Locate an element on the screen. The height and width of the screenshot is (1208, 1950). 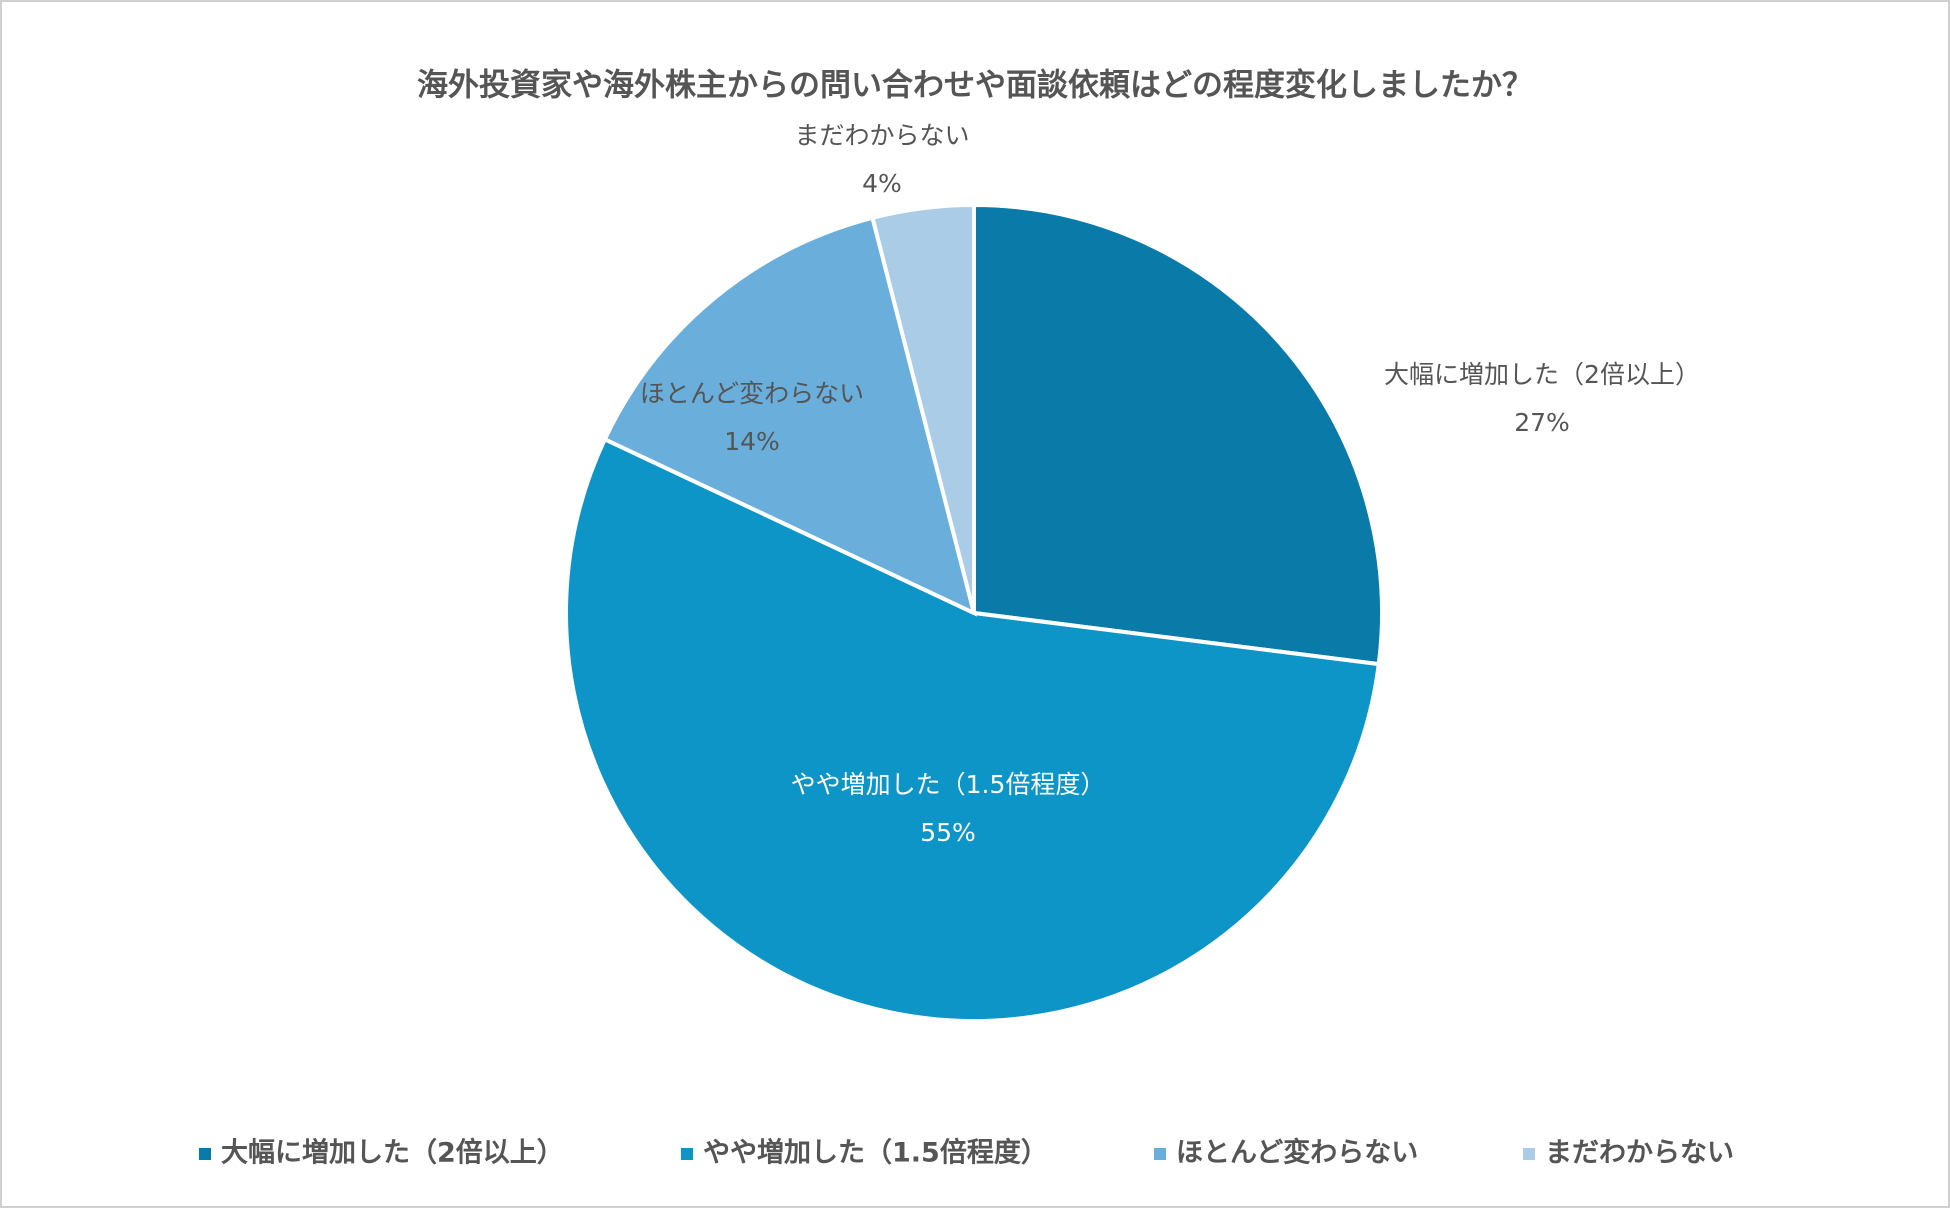
legend-label: やや増加した（1.5倍程度） is located at coordinates (875, 1153).